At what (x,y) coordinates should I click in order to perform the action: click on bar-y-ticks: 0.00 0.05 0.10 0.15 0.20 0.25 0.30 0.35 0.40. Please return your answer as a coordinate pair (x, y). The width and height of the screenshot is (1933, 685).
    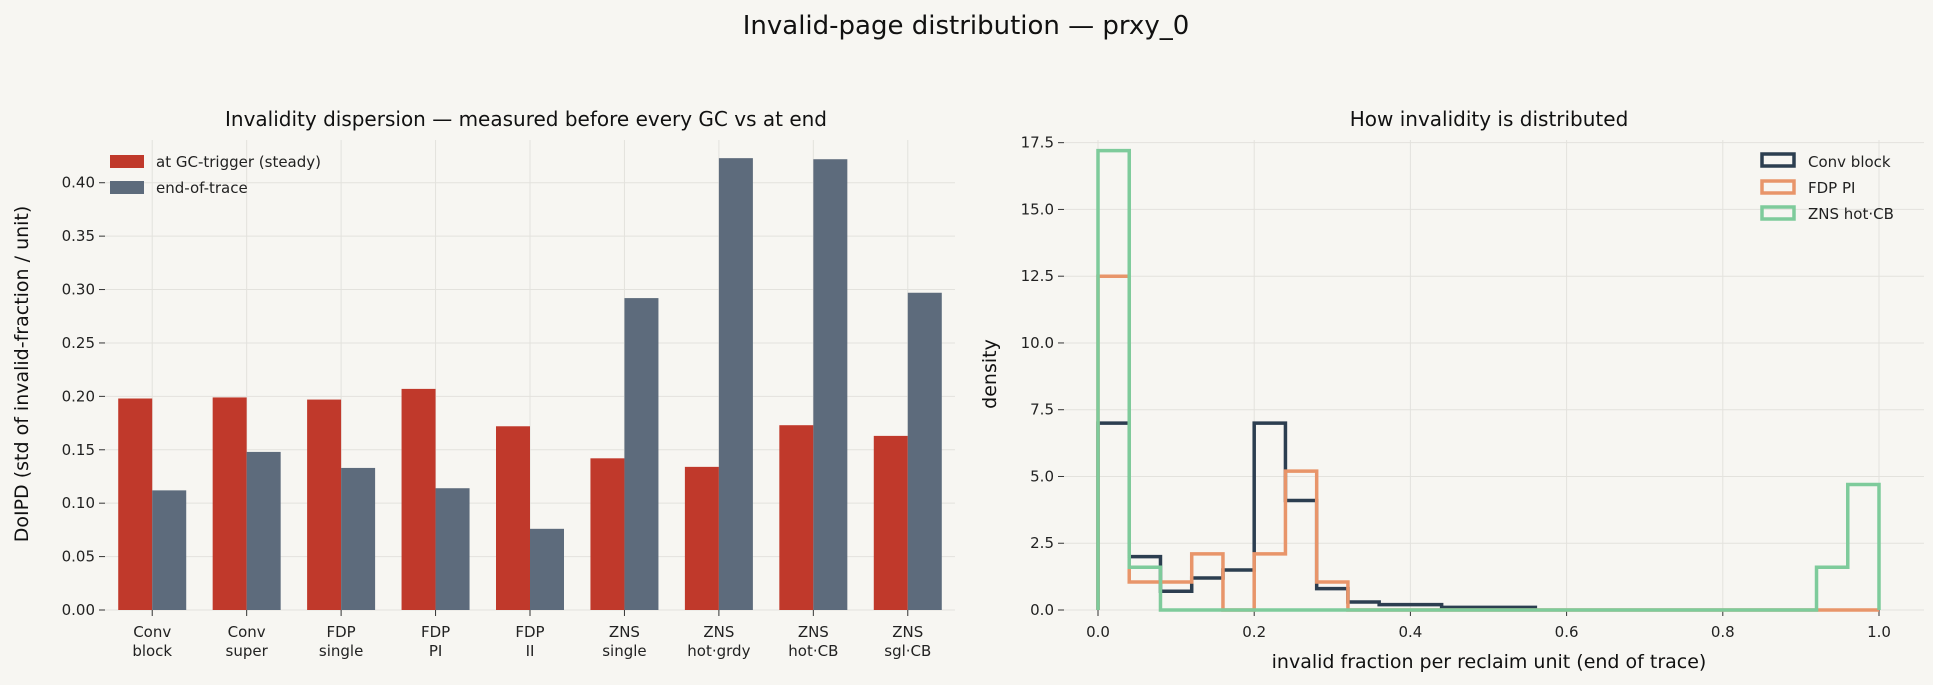
    Looking at the image, I should click on (83, 396).